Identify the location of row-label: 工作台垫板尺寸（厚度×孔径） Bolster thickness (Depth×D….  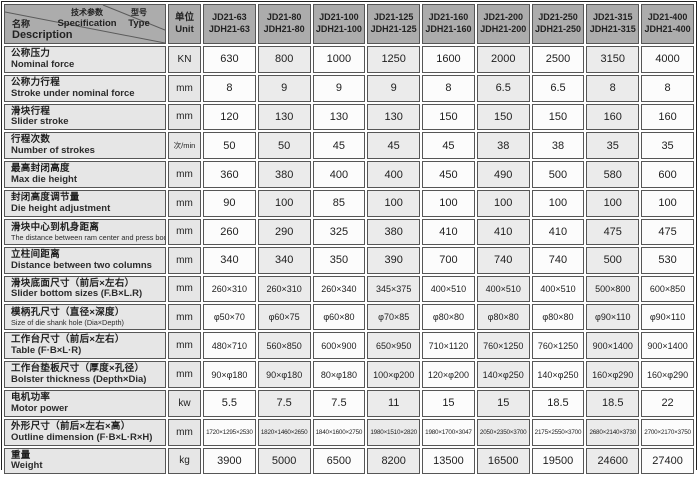
(85, 374).